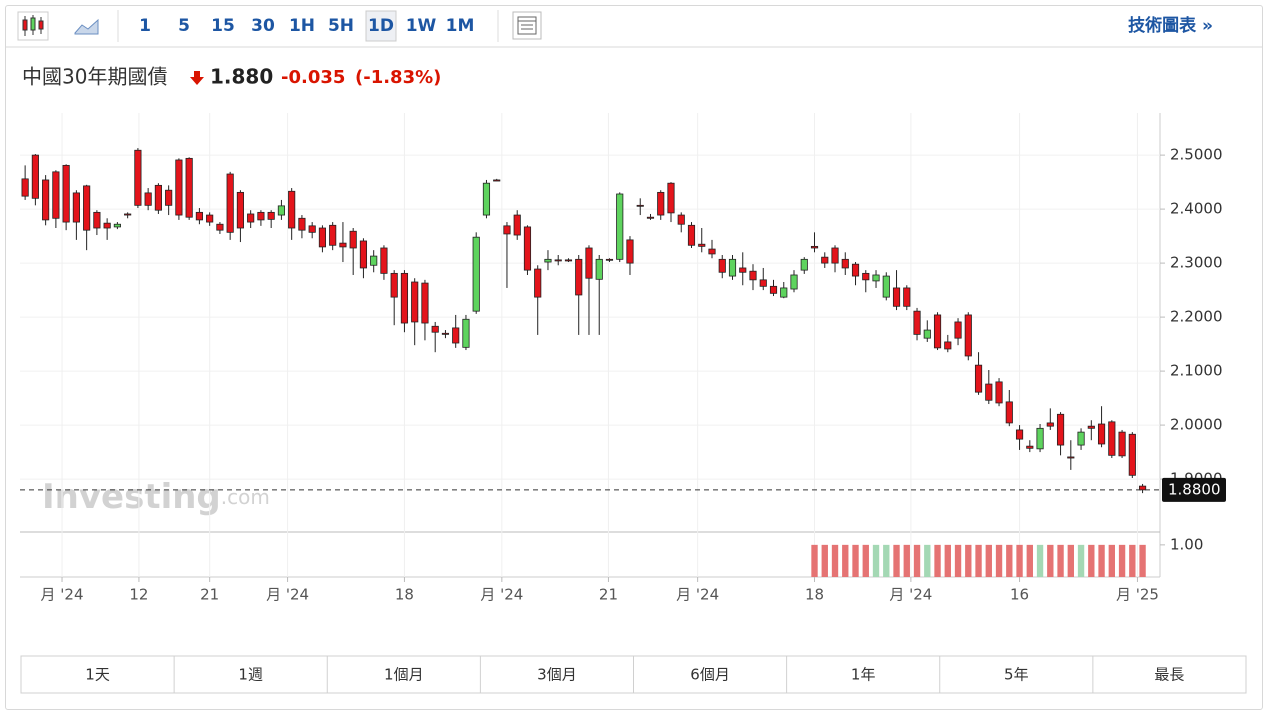  I want to click on icon-part, so click(527, 25).